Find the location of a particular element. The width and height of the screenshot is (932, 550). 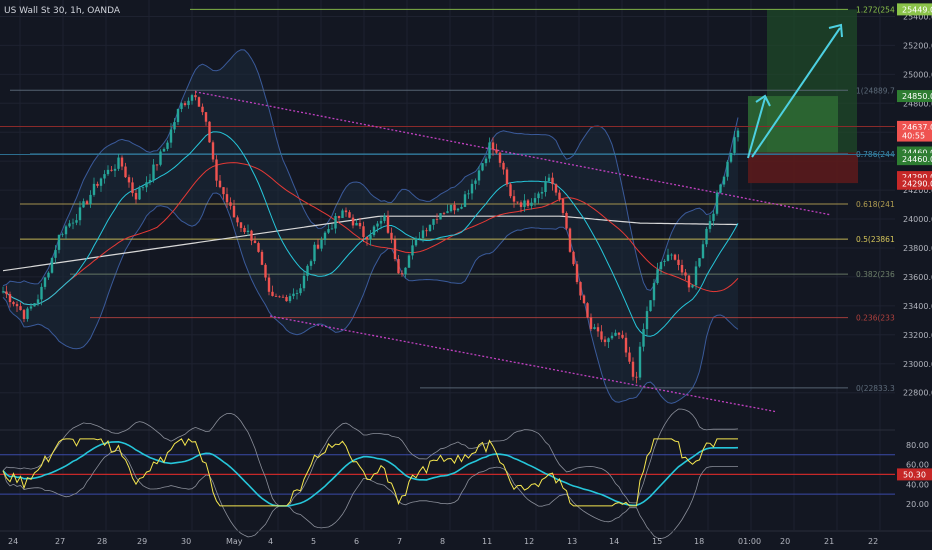

time-tick: 28 is located at coordinates (102, 541).